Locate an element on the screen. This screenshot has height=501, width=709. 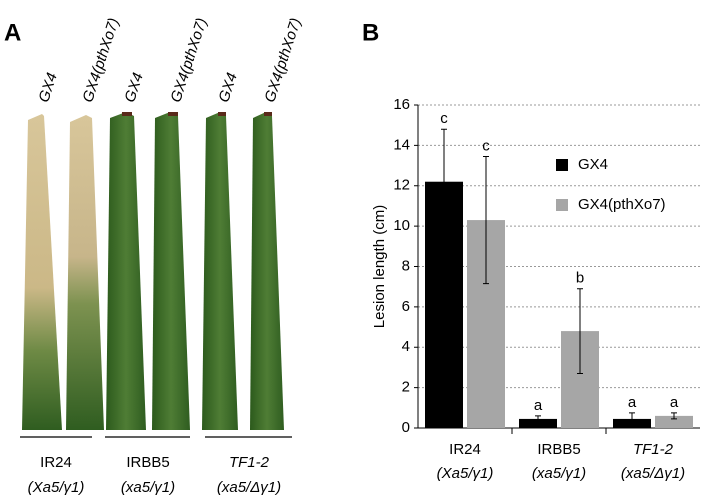
panel-label: B is located at coordinates (370, 32).